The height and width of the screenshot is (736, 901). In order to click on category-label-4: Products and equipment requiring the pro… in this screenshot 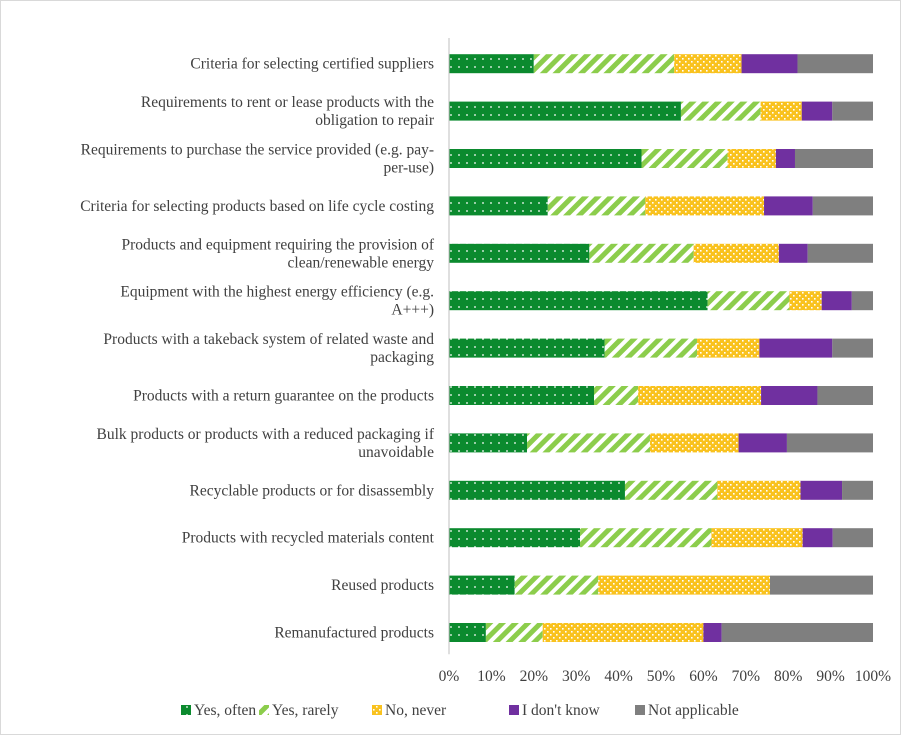, I will do `click(277, 253)`.